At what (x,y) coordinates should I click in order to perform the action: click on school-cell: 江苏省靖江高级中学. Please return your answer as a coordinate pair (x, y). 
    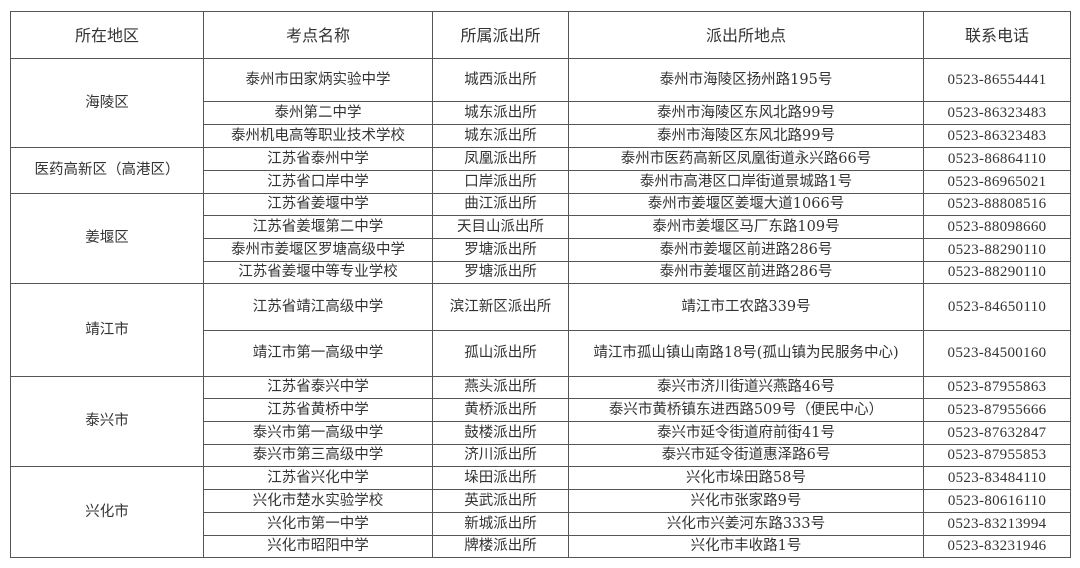
    Looking at the image, I should click on (318, 307).